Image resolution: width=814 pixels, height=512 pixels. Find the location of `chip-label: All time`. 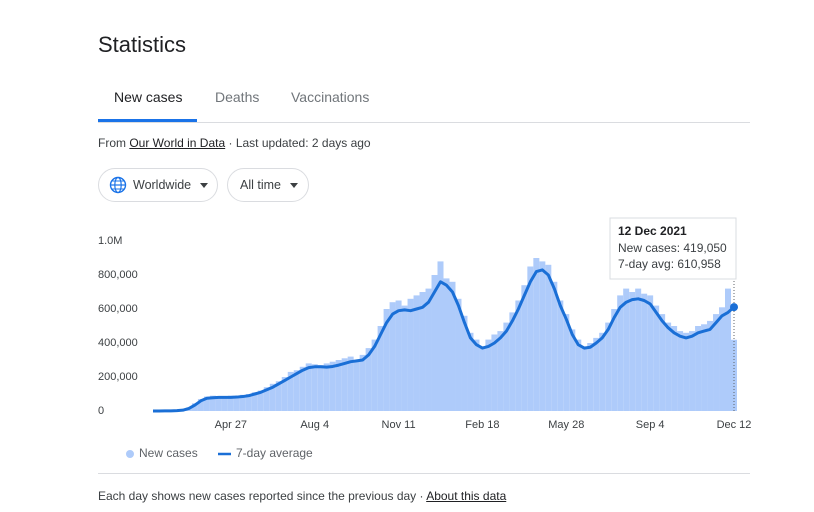

chip-label: All time is located at coordinates (260, 185).